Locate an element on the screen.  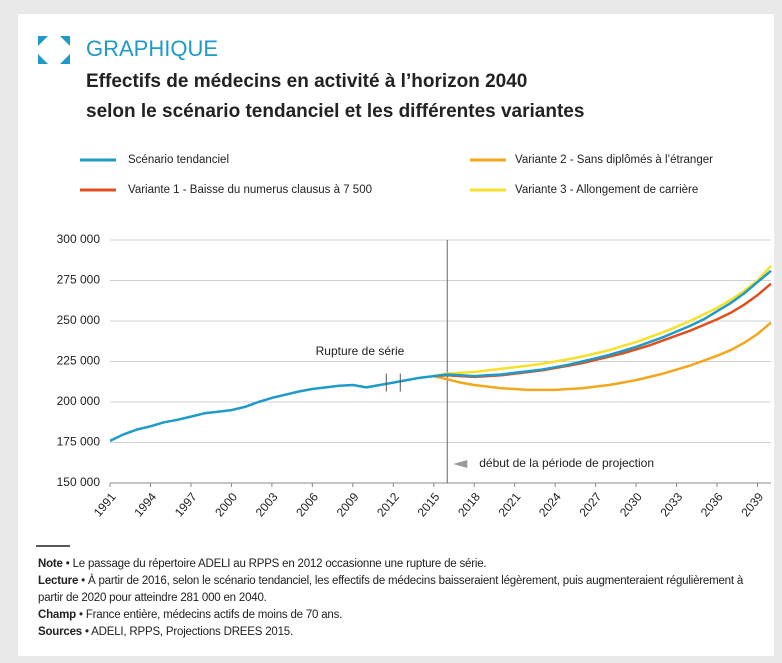
y-tick-label: 225 000 is located at coordinates (79, 361).